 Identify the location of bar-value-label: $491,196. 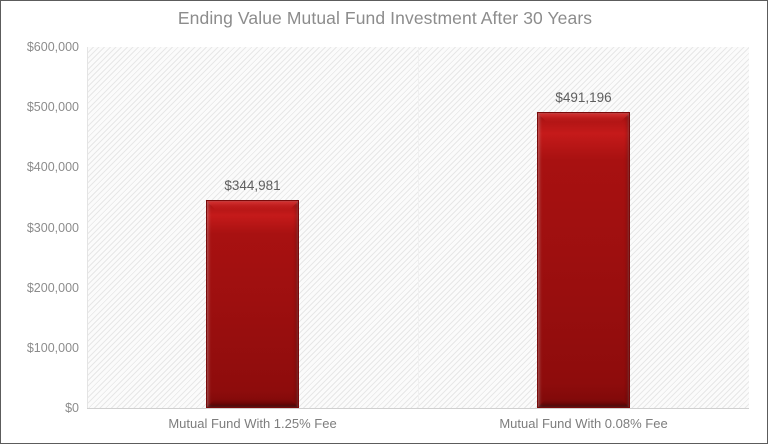
(583, 98).